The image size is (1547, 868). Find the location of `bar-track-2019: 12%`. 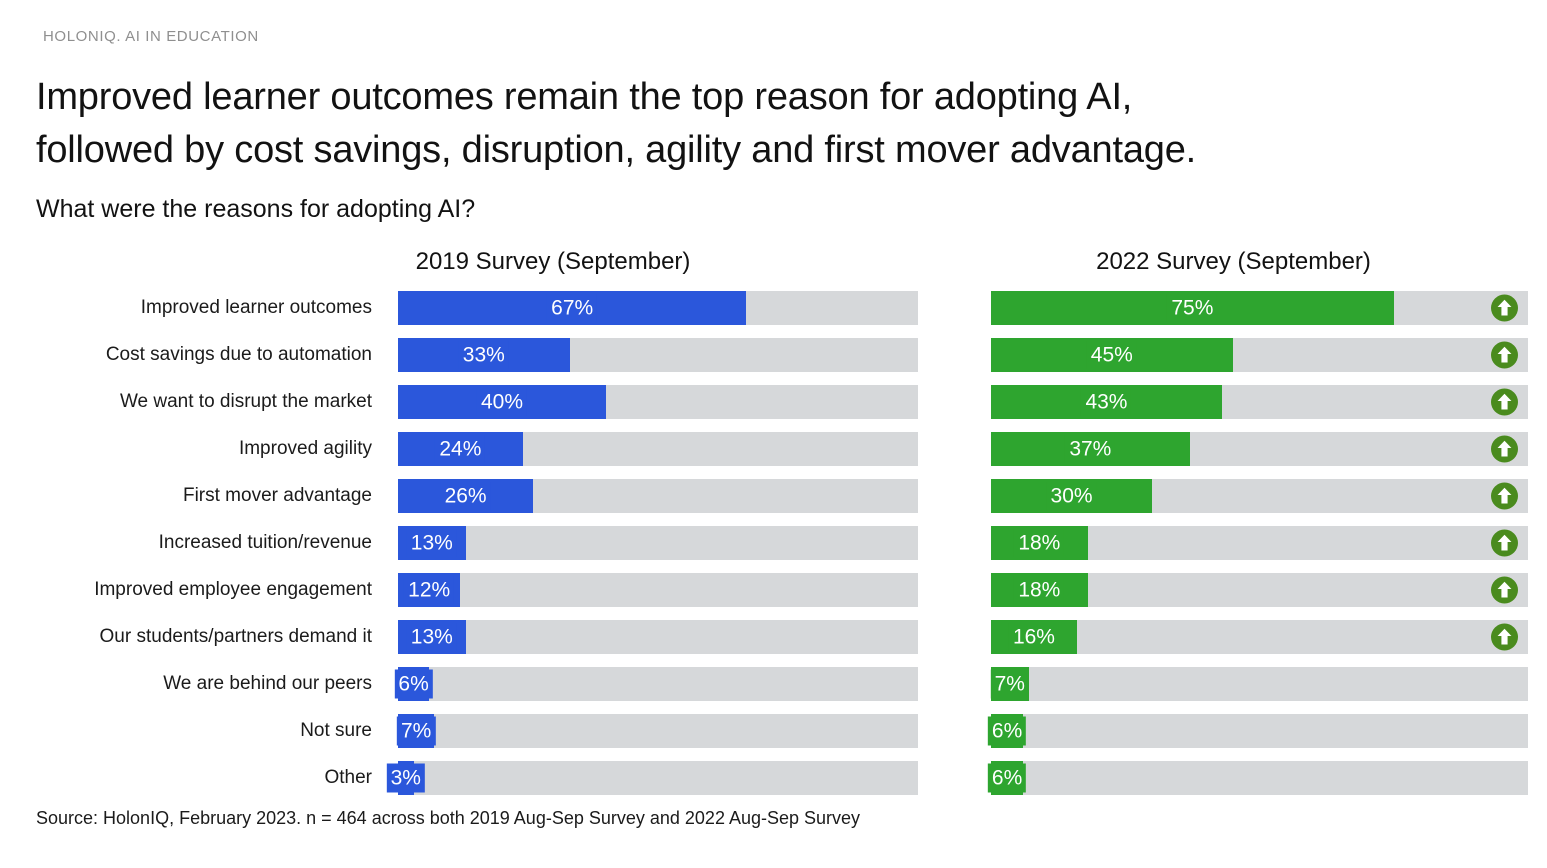

bar-track-2019: 12% is located at coordinates (658, 590).